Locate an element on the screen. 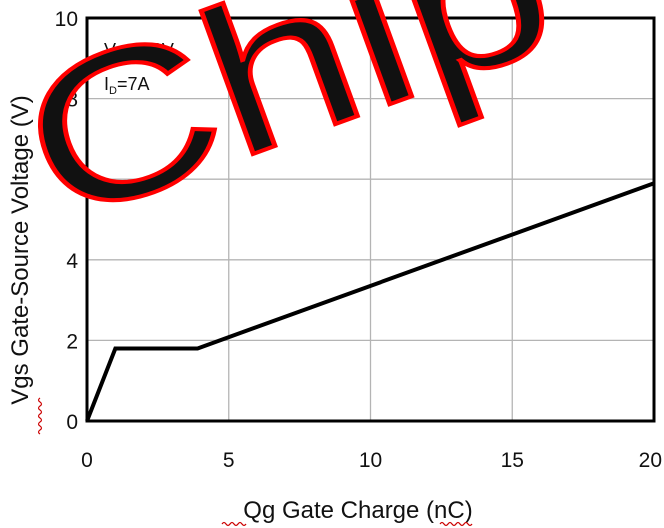  y-tick-label-5: 10 is located at coordinates (66, 19).